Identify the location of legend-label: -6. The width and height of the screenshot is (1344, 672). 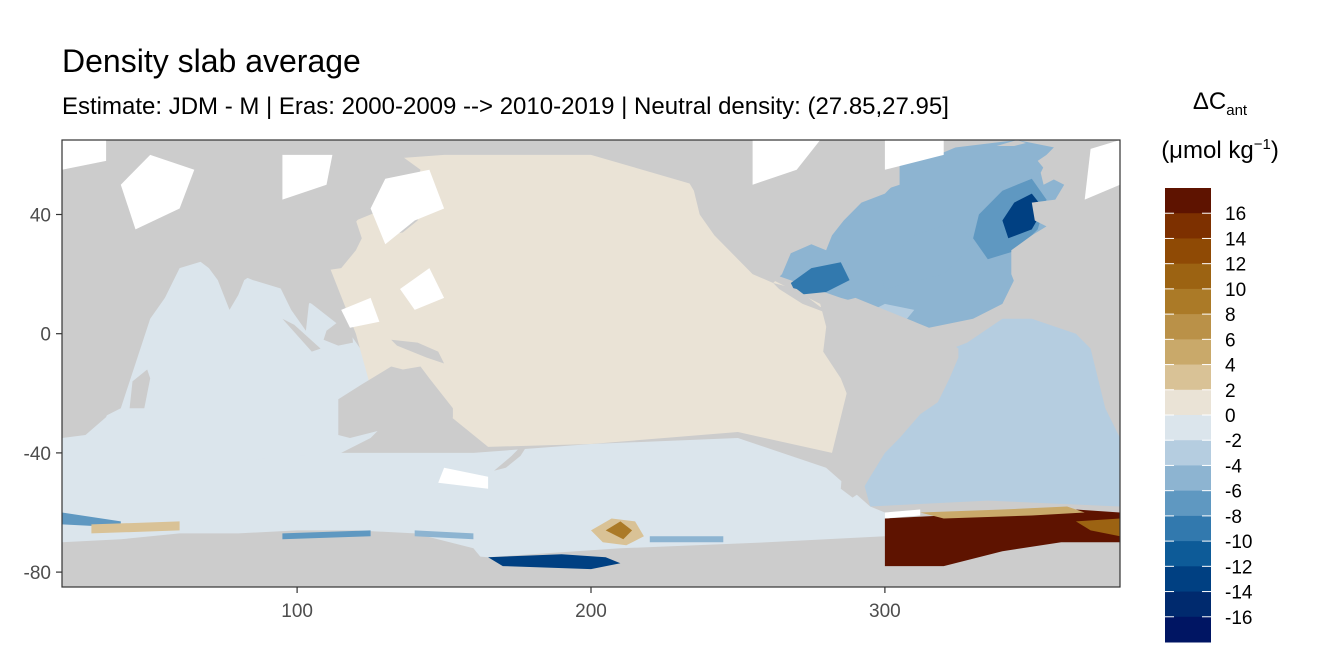
(1233, 492).